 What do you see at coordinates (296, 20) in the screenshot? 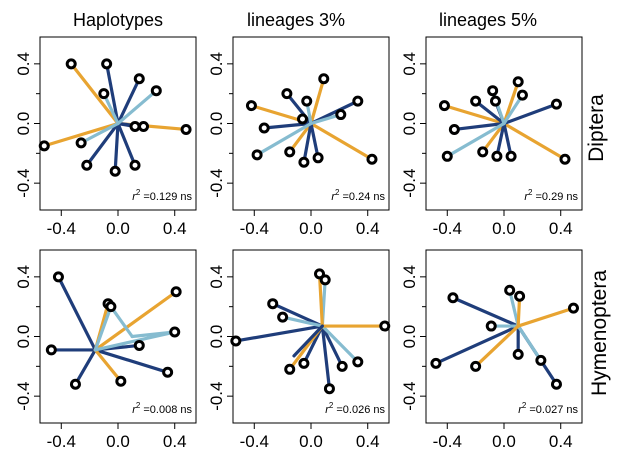
I see `column-title-lineages-3: lineages 3%` at bounding box center [296, 20].